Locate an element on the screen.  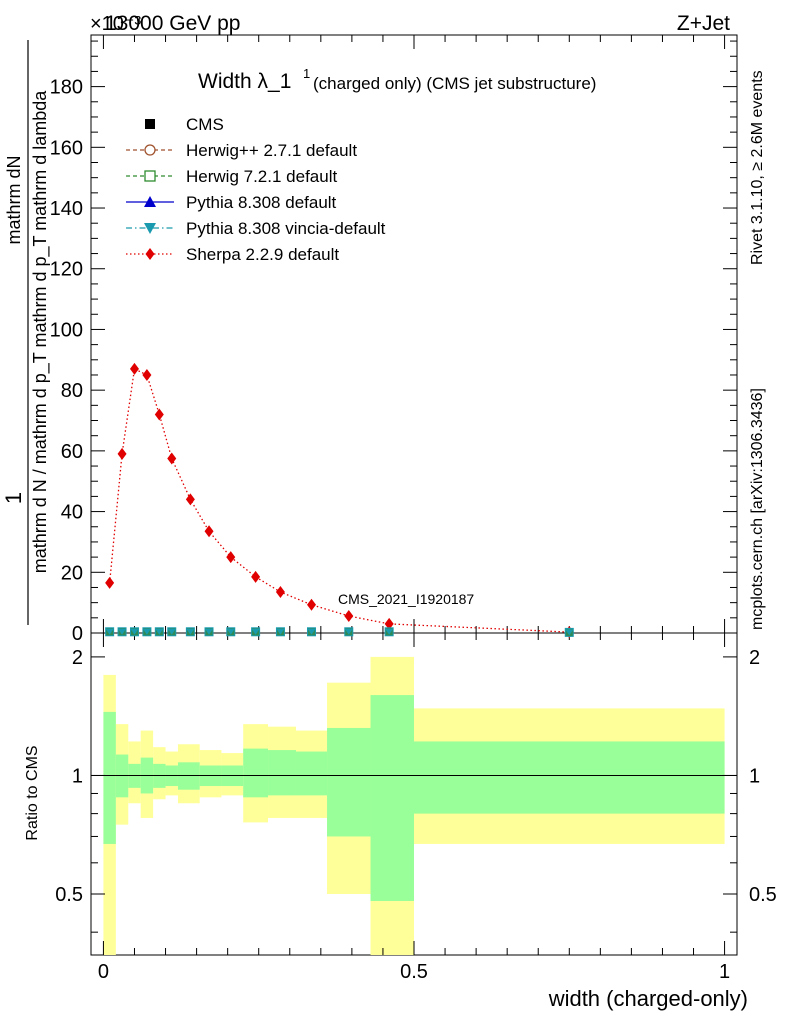
ratio-ytick-label: 2 is located at coordinates (77, 658).